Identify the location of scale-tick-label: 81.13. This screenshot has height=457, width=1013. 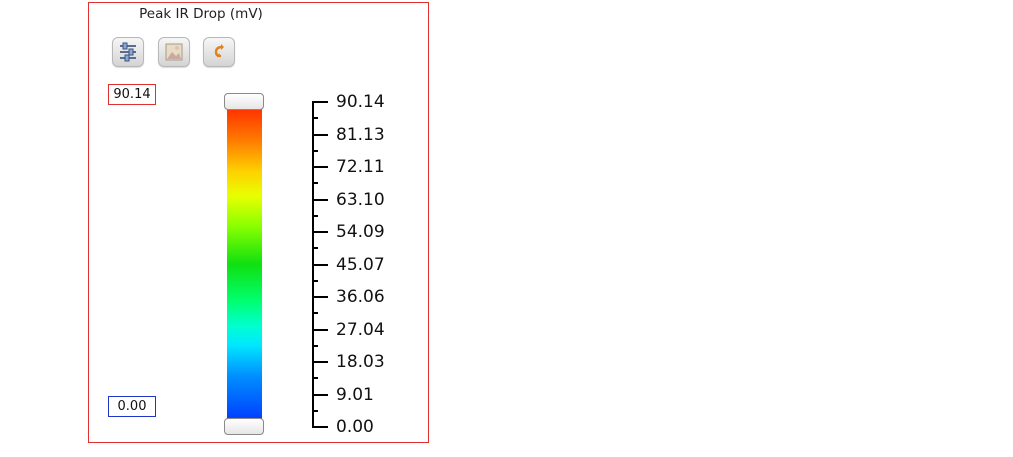
(360, 134).